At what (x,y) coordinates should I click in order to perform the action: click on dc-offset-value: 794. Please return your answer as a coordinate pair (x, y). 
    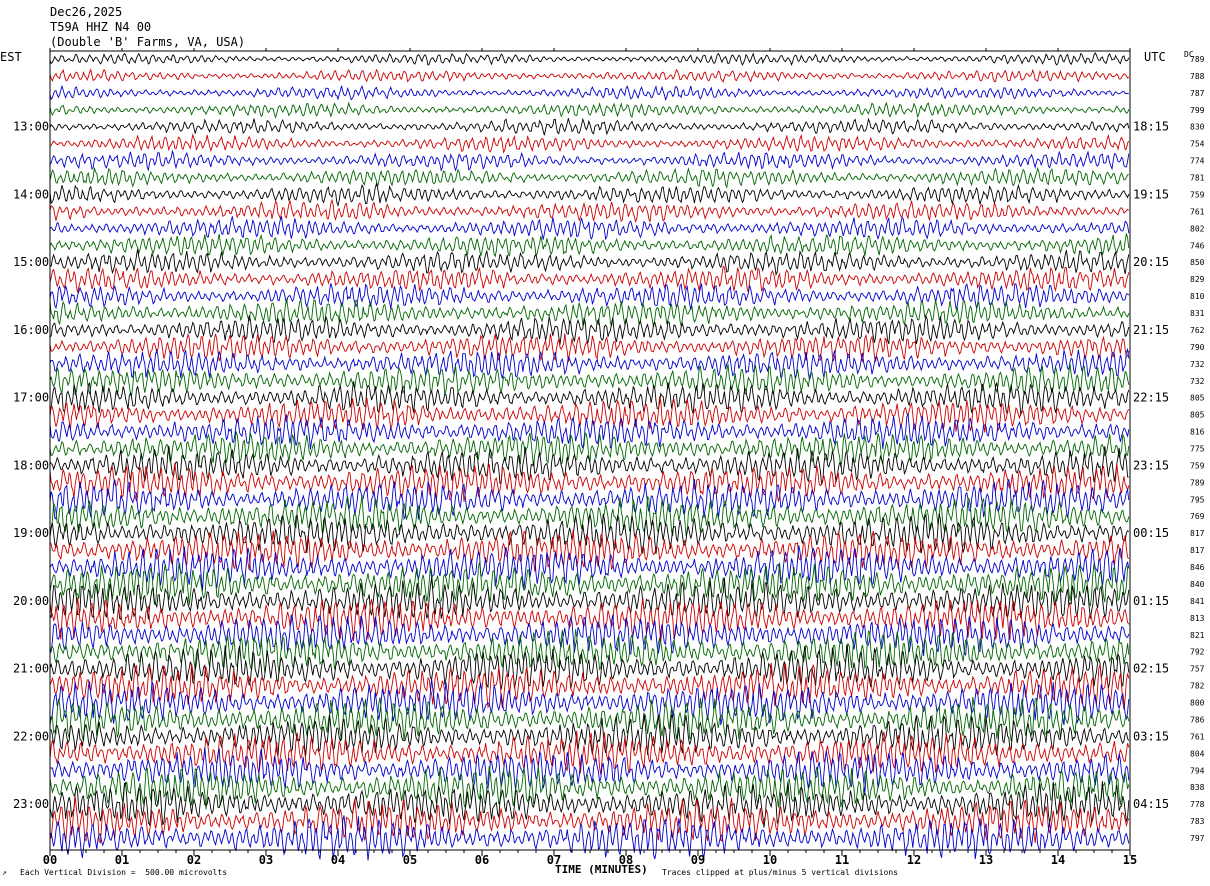
    Looking at the image, I should click on (1197, 770).